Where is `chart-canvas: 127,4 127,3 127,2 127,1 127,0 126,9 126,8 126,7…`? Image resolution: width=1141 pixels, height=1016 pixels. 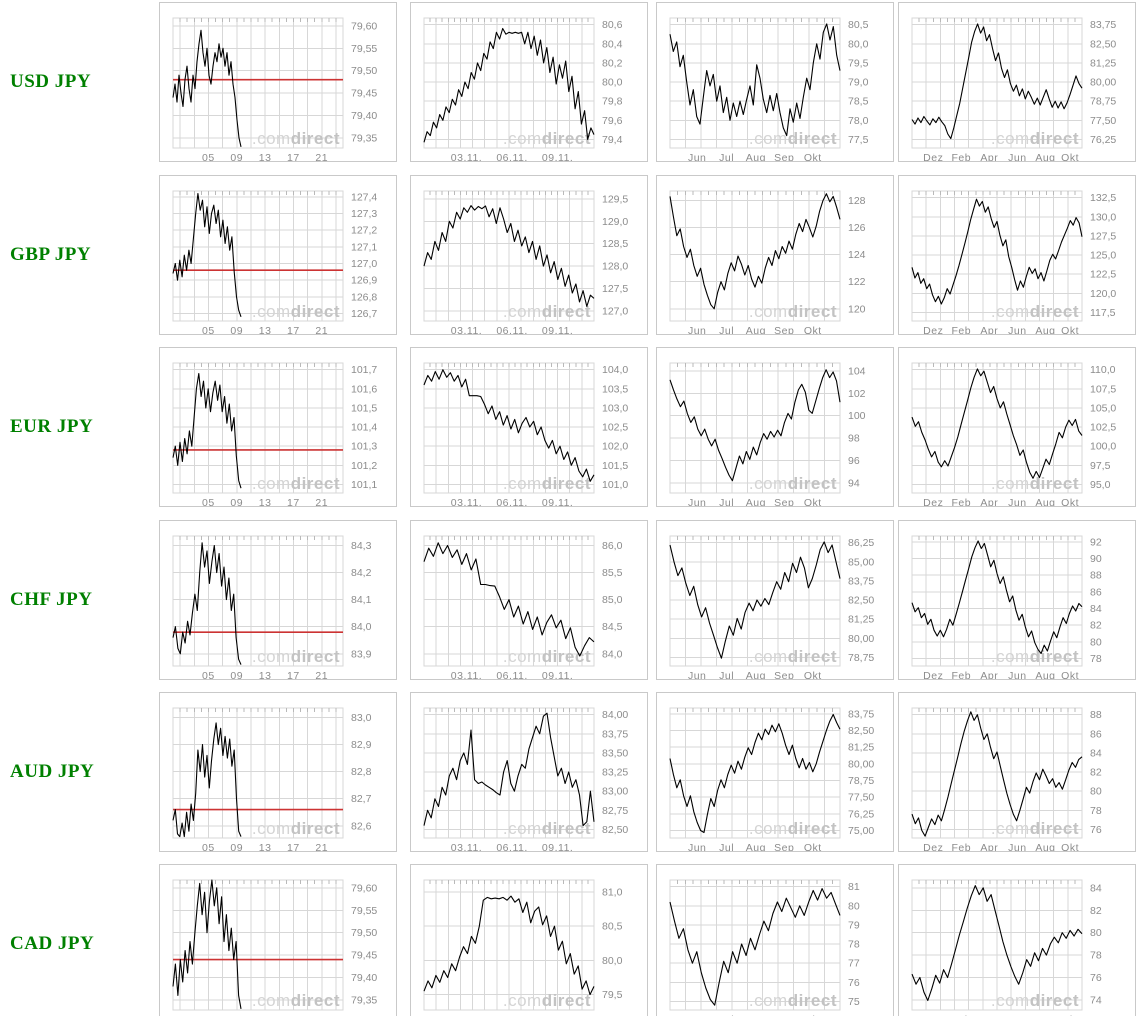
chart-canvas: 127,4 127,3 127,2 127,1 127,0 126,9 126,8 126,7… is located at coordinates (274, 262).